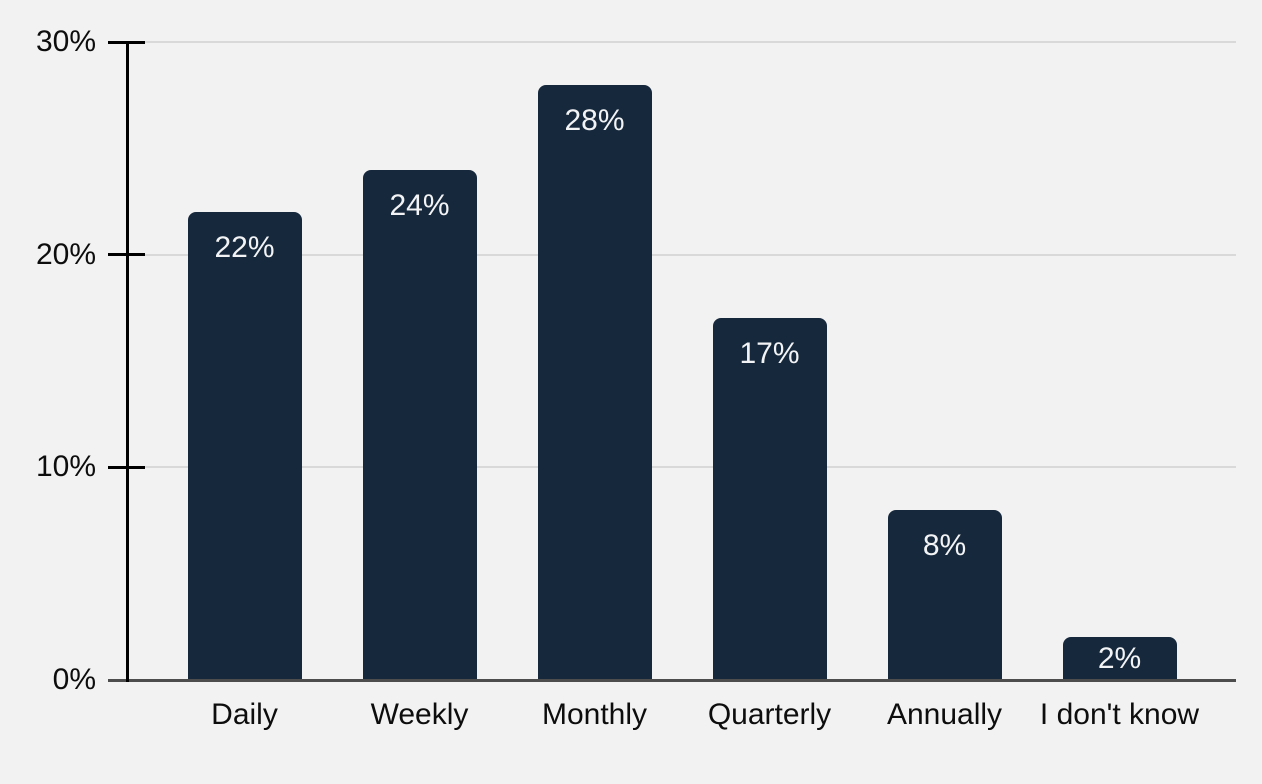 The image size is (1262, 784). Describe the element at coordinates (944, 594) in the screenshot. I see `bar-annually` at that location.